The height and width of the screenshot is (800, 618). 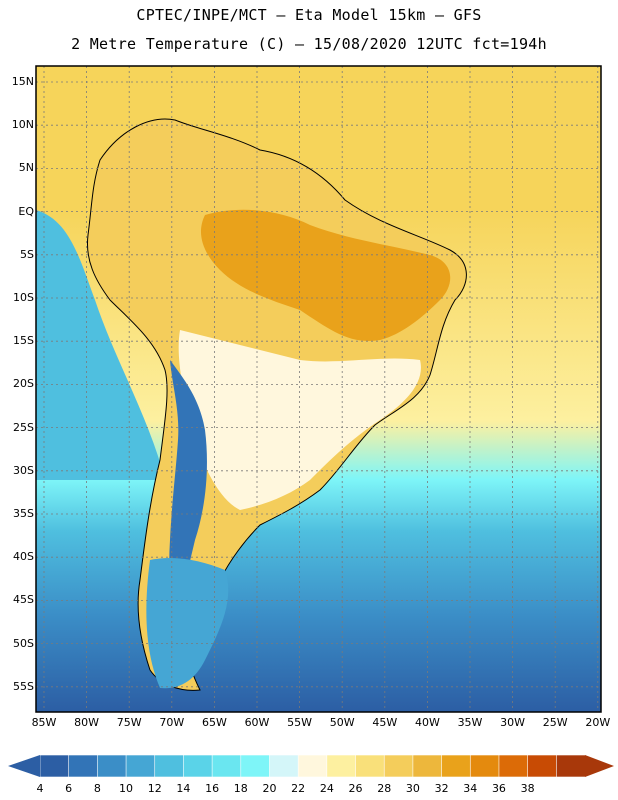 I want to click on colorbar-label: 28, so click(x=384, y=788).